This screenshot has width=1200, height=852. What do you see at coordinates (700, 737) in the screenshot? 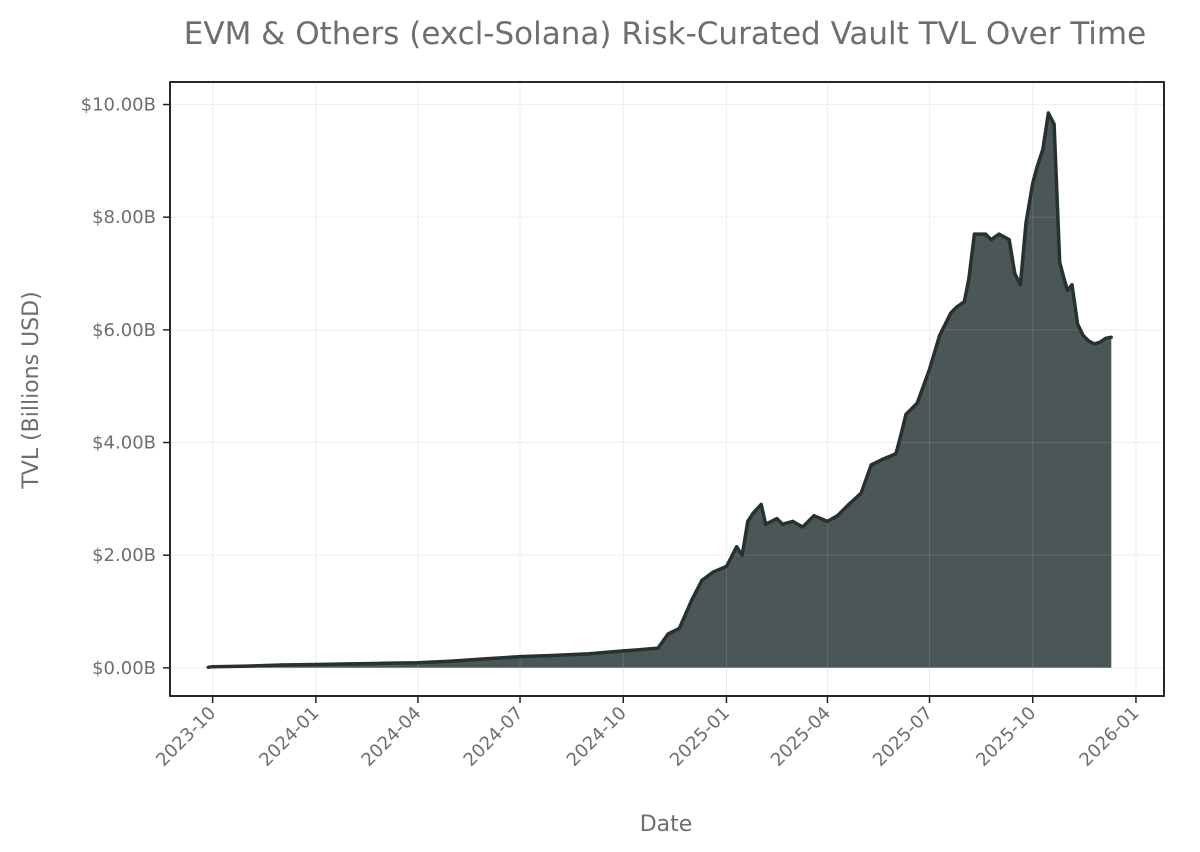
I see `x-tick-label: 2025-01` at bounding box center [700, 737].